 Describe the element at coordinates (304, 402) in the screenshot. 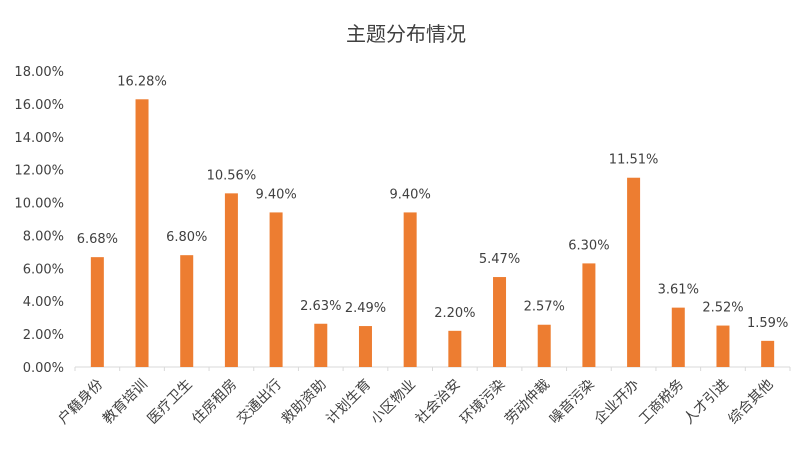

I see `x-tick-label: 救助资助` at that location.